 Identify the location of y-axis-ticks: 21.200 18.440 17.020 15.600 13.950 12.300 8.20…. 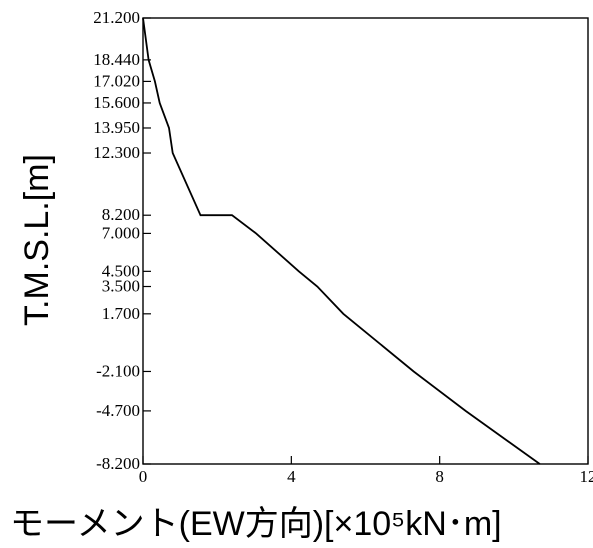
(122, 240).